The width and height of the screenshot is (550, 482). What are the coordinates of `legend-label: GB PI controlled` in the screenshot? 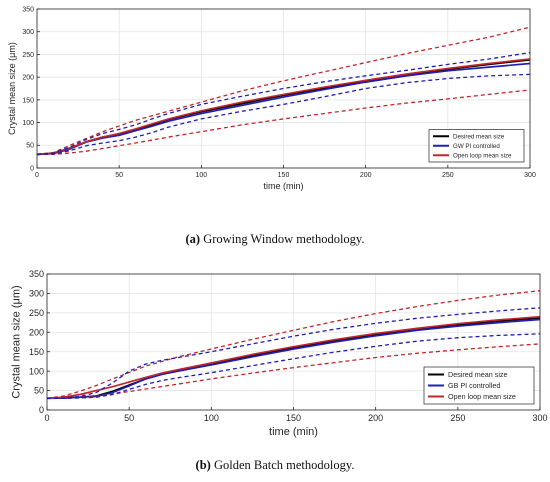 It's located at (474, 385).